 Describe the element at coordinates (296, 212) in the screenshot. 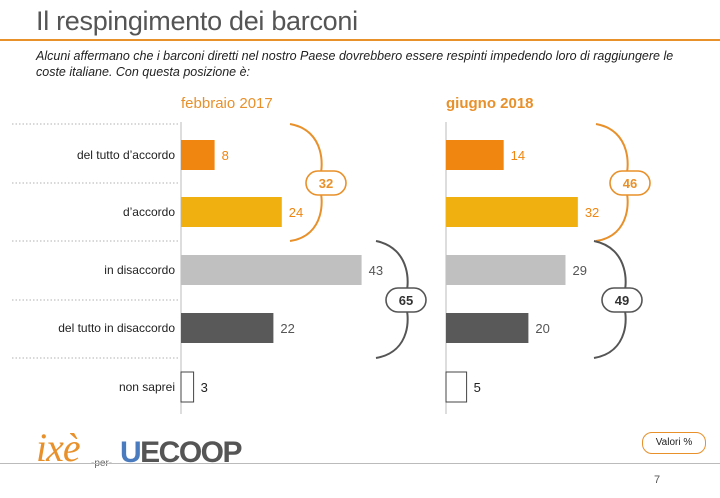

I see `data-label: 24` at that location.